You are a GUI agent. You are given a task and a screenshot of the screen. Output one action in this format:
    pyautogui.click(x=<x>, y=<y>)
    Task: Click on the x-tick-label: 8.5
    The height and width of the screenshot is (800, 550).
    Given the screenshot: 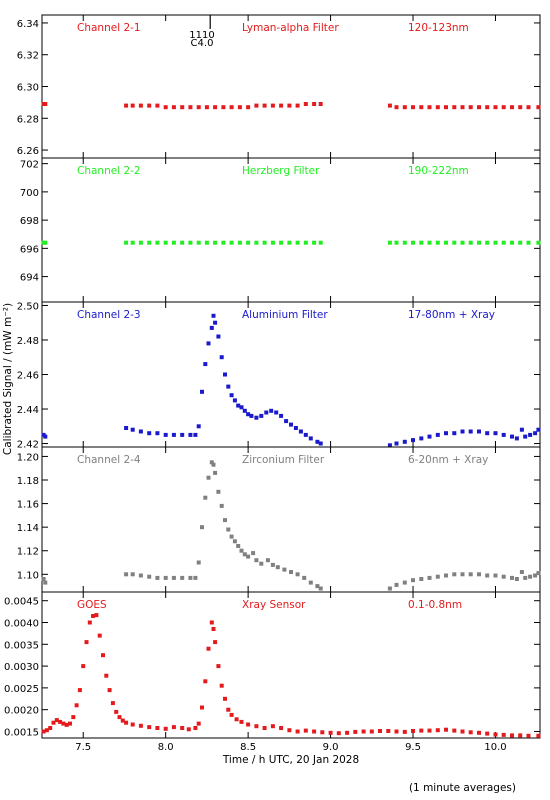 What is the action you would take?
    pyautogui.click(x=248, y=747)
    